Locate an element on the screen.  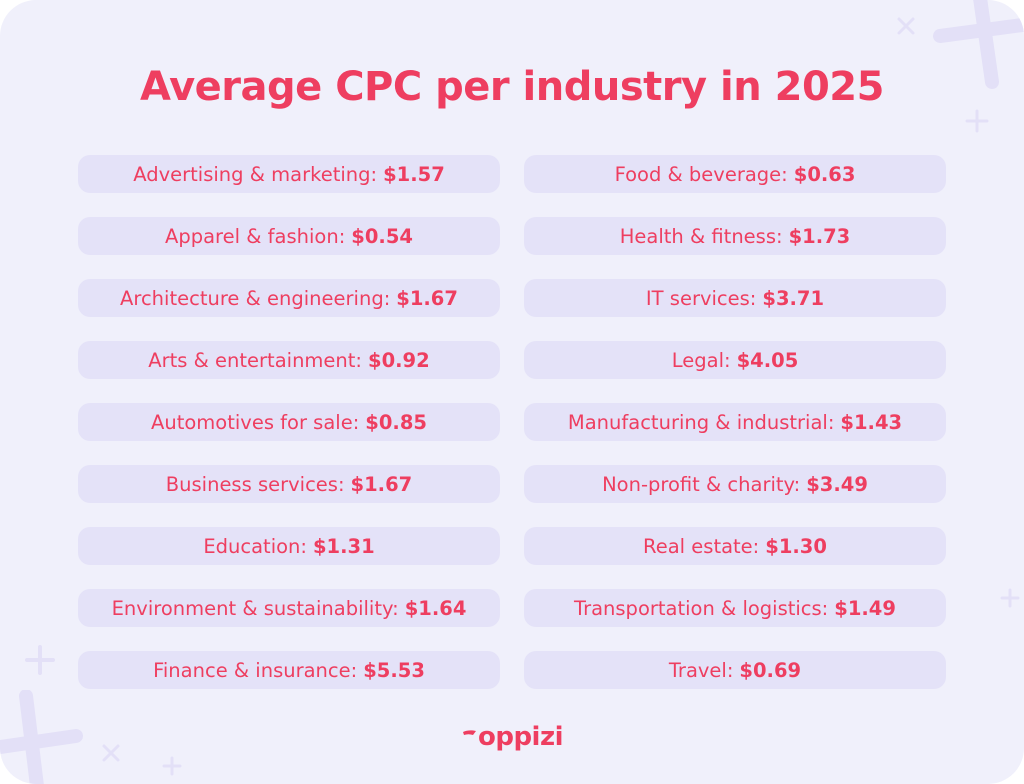
industry-cpc-pill: Environment & sustainability: $1.64 is located at coordinates (289, 608).